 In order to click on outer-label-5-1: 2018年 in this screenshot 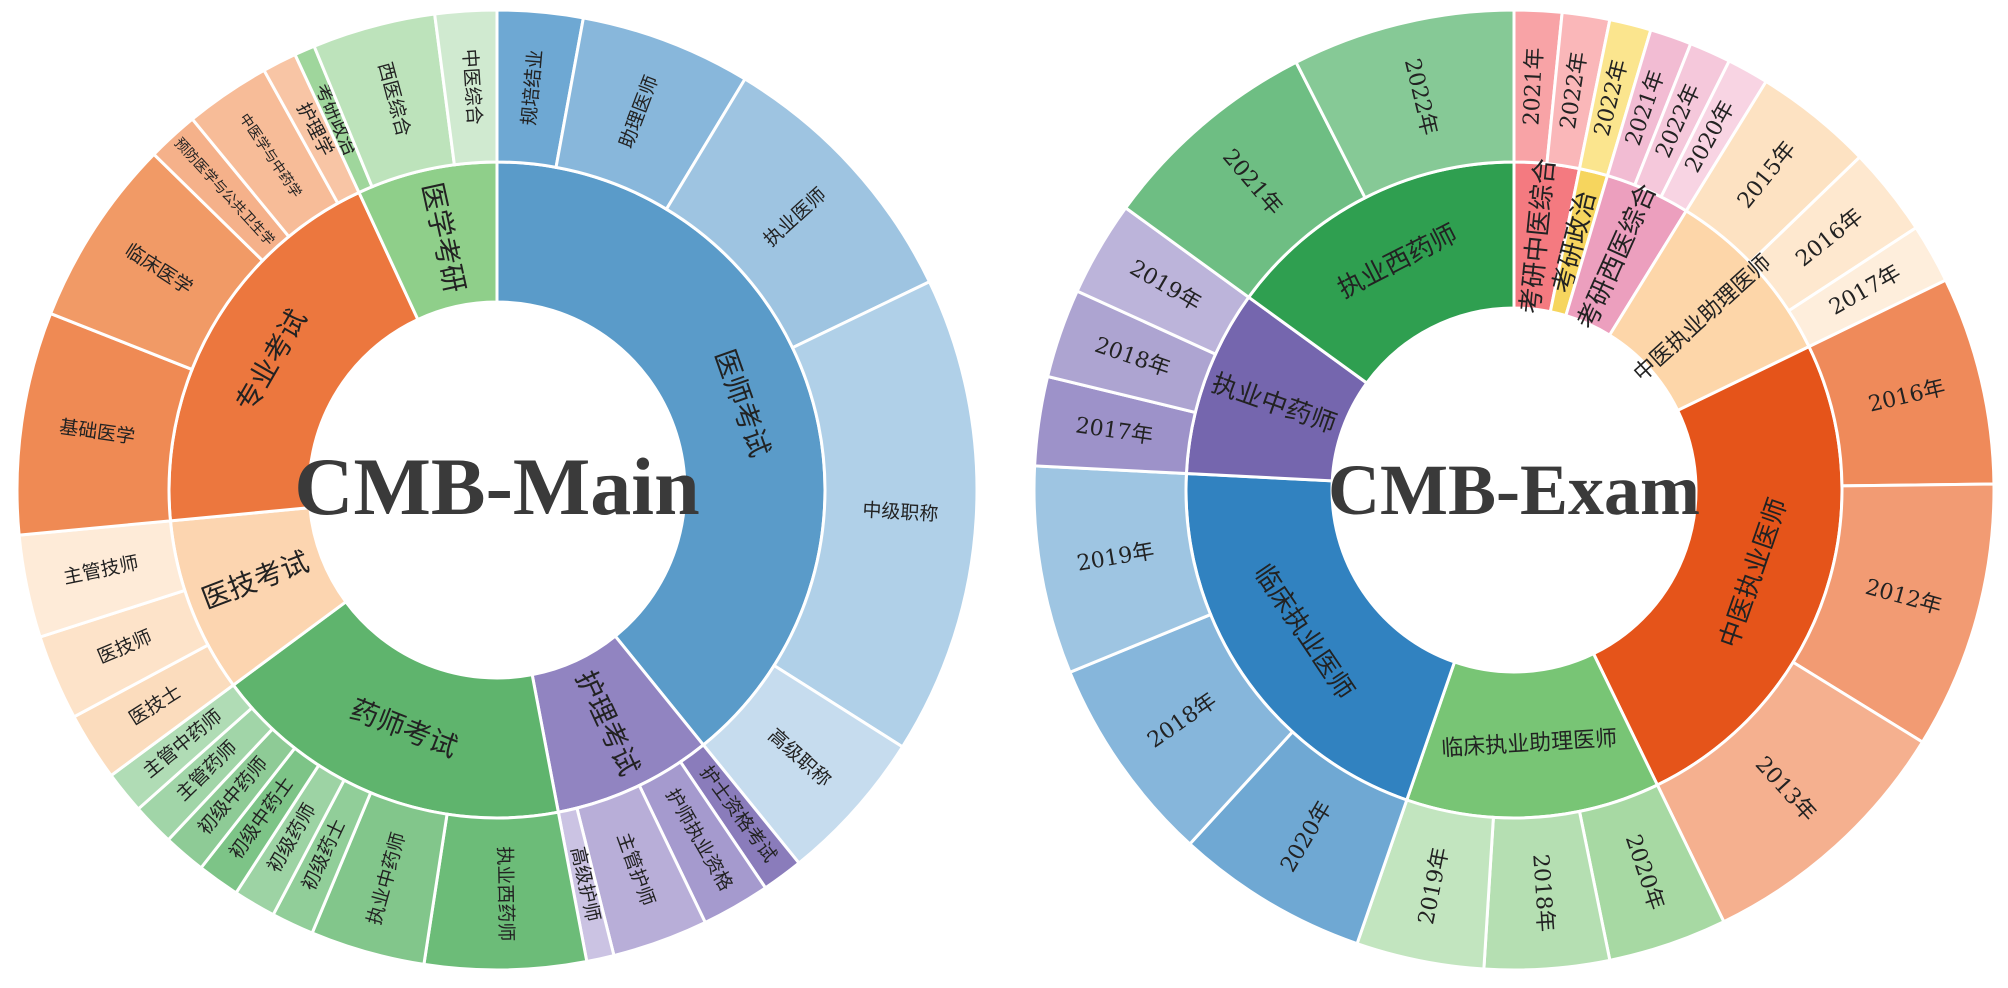, I will do `click(1542, 893)`.